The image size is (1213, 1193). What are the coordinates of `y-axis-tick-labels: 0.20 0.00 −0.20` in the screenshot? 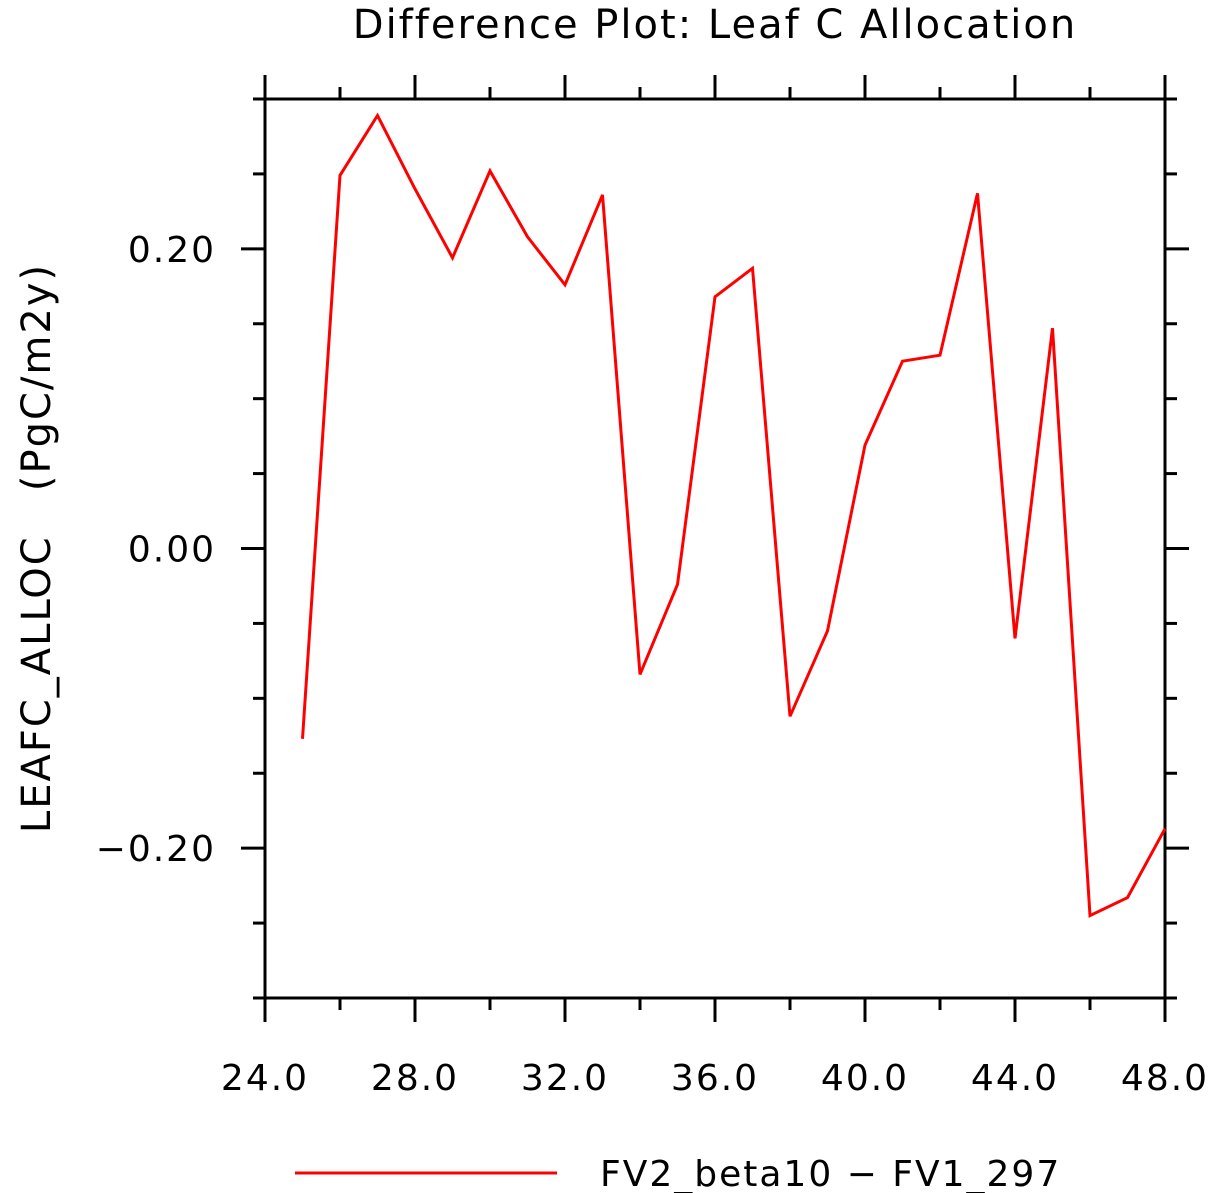 It's located at (156, 550).